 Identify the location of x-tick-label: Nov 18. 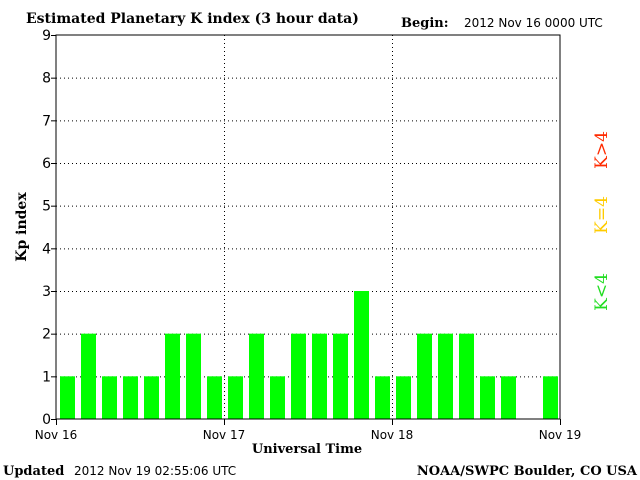
(392, 435).